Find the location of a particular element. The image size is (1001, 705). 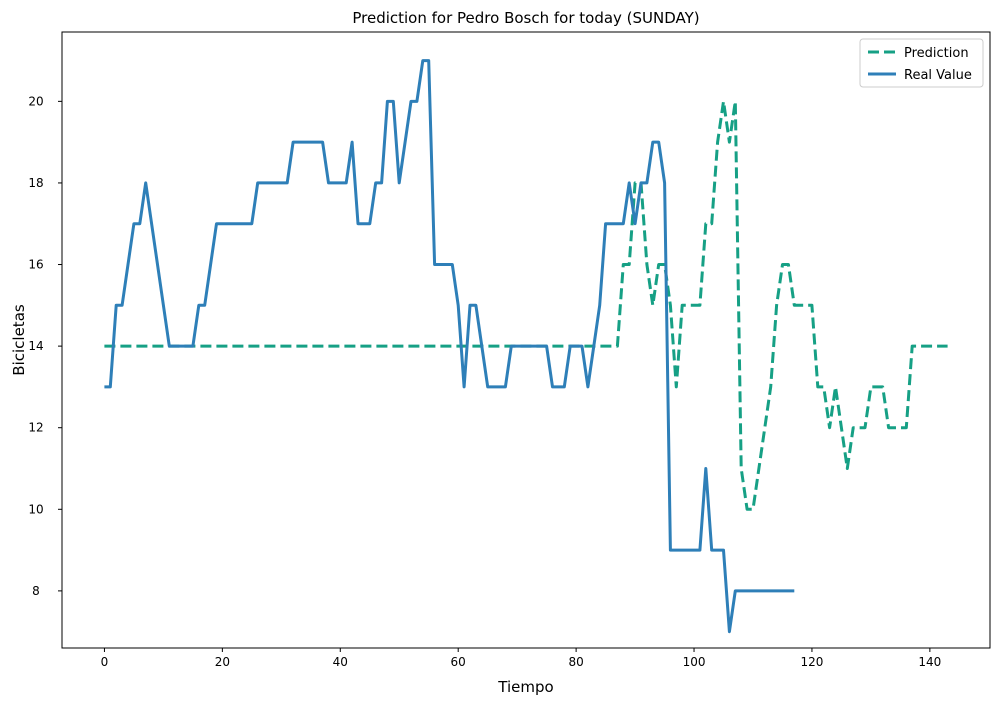

y-tick-label: 14 is located at coordinates (35, 346).